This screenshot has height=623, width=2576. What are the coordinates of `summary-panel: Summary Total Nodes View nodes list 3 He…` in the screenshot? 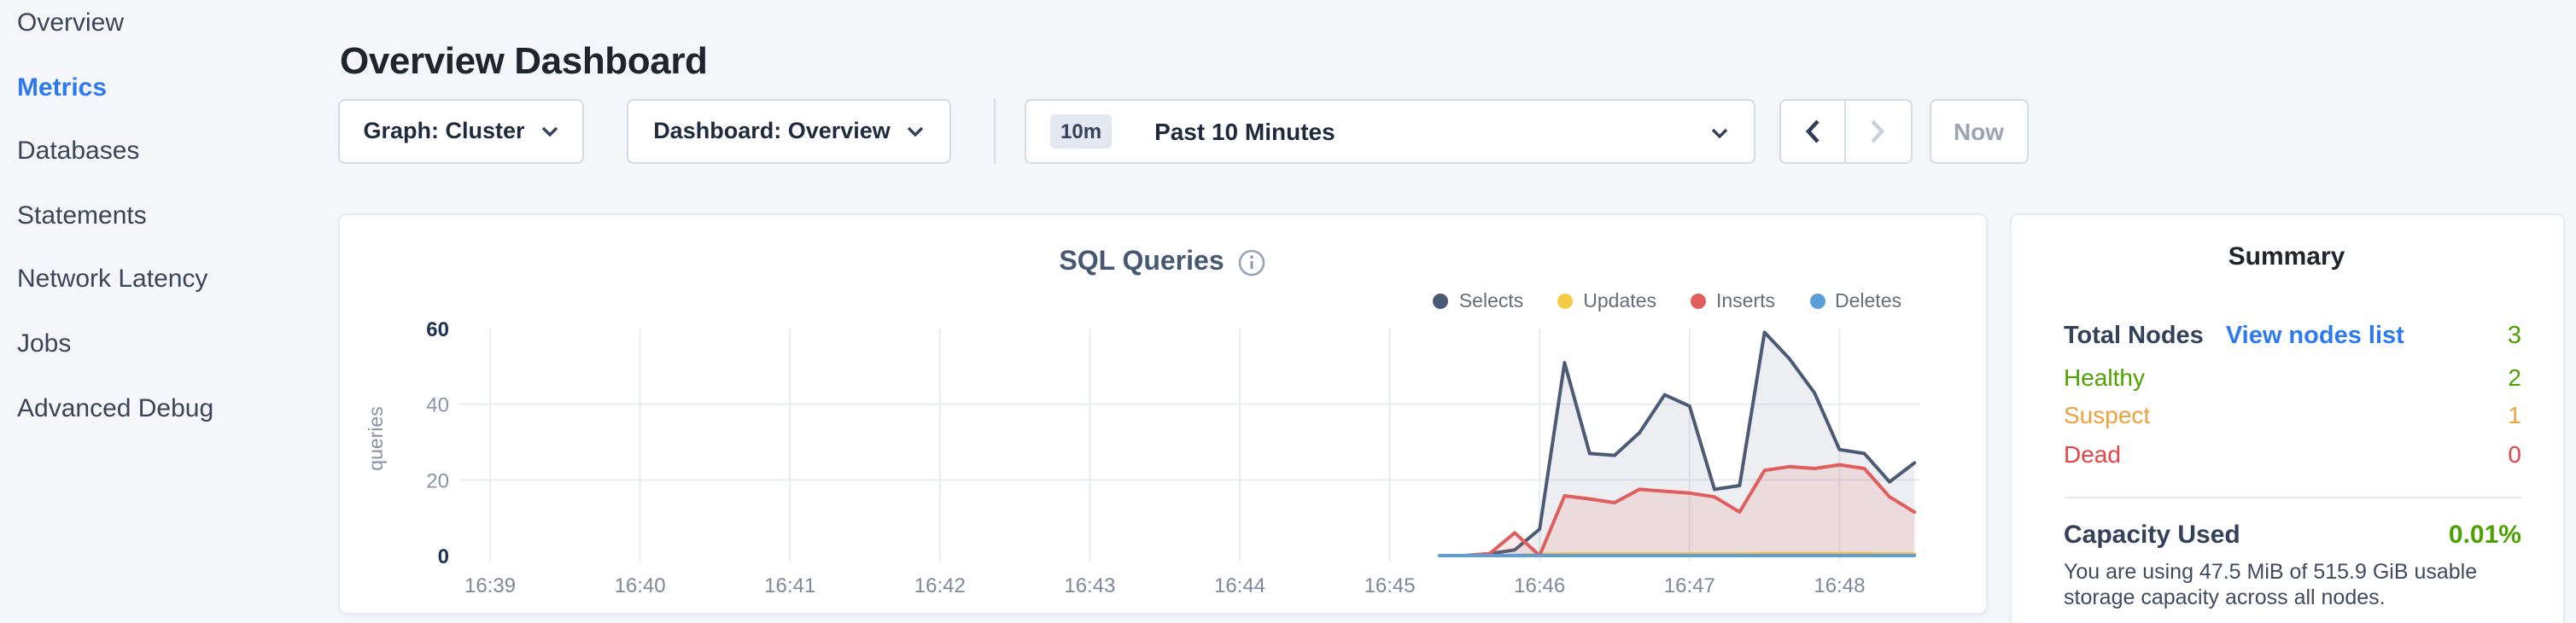 It's located at (2286, 418).